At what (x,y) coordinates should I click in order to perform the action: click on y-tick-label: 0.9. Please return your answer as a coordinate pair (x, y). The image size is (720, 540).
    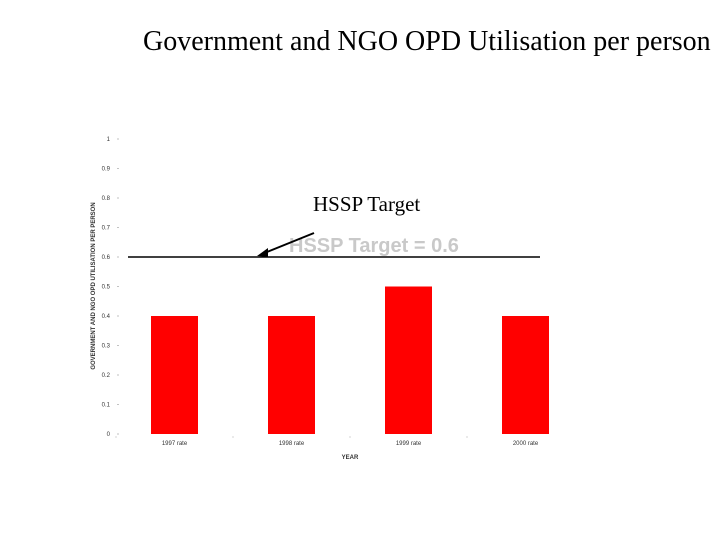
    Looking at the image, I should click on (106, 170).